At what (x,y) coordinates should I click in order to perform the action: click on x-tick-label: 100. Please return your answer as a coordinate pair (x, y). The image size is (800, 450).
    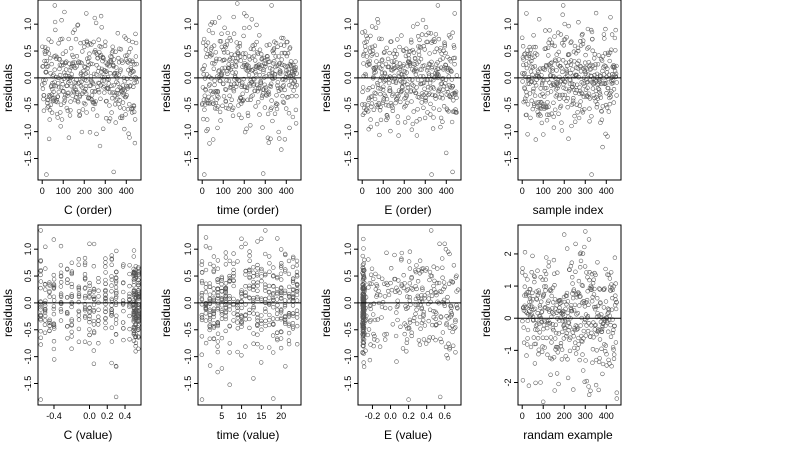
    Looking at the image, I should click on (543, 416).